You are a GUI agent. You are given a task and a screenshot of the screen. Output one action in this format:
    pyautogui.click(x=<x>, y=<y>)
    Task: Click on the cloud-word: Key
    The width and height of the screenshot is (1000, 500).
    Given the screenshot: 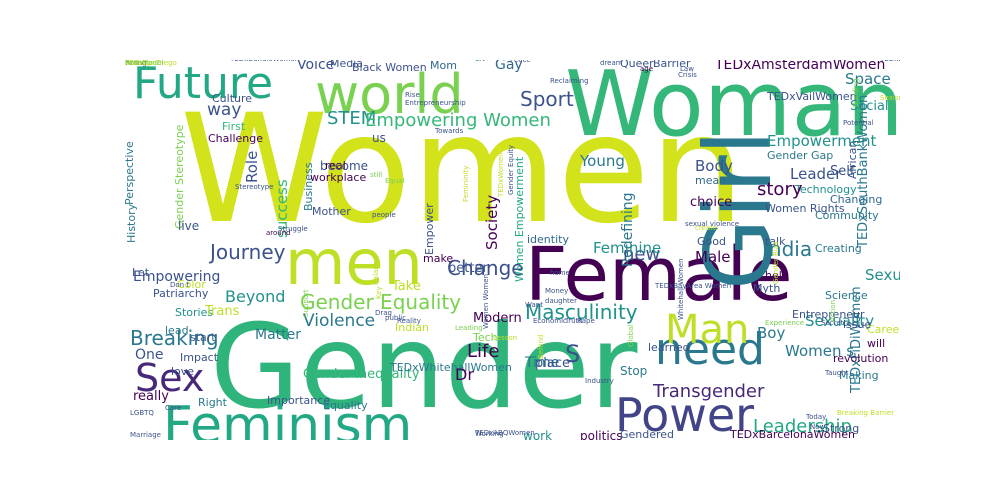 What is the action you would take?
    pyautogui.click(x=379, y=292)
    